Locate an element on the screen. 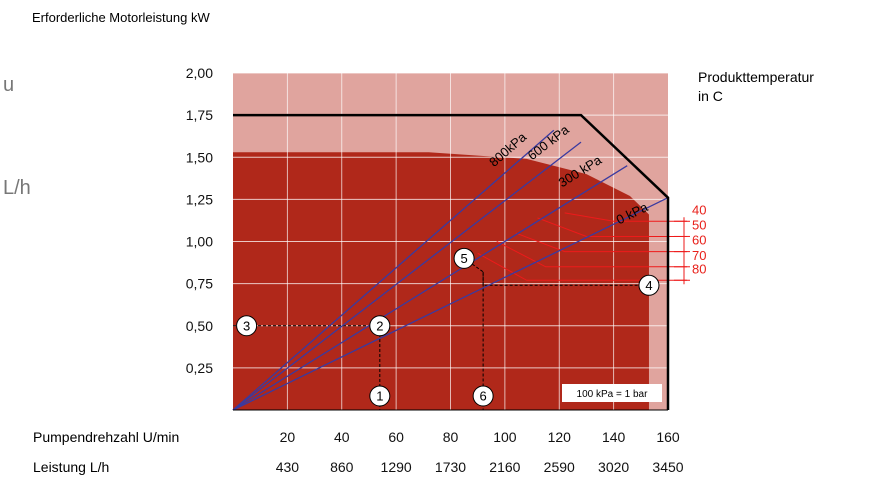  legend-title-line: Produkttemperatur is located at coordinates (756, 77).